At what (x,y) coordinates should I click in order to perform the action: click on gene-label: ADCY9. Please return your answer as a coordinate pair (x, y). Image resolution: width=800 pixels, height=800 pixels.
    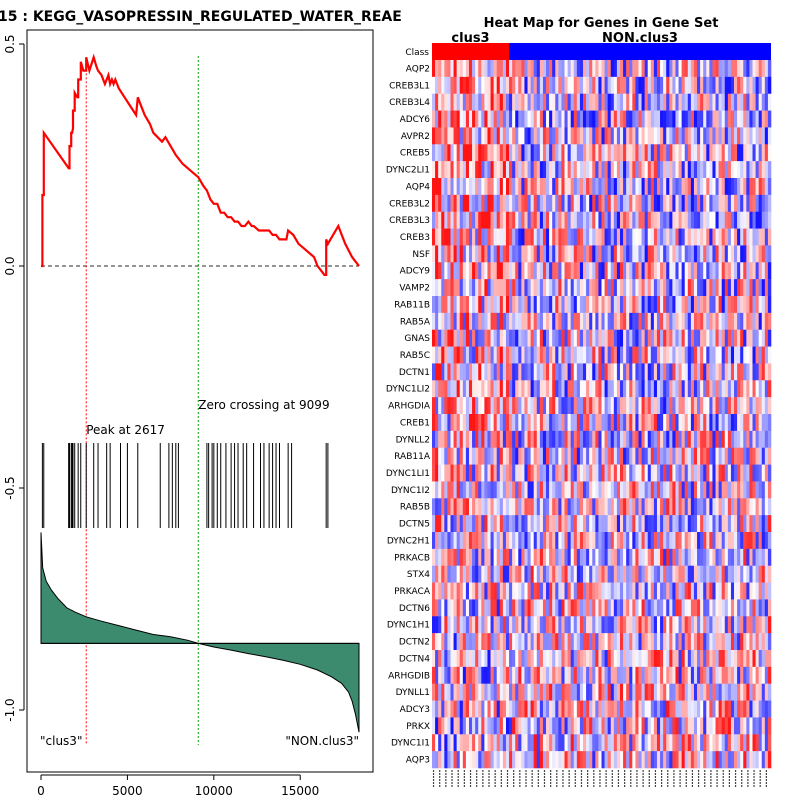
    Looking at the image, I should click on (415, 272).